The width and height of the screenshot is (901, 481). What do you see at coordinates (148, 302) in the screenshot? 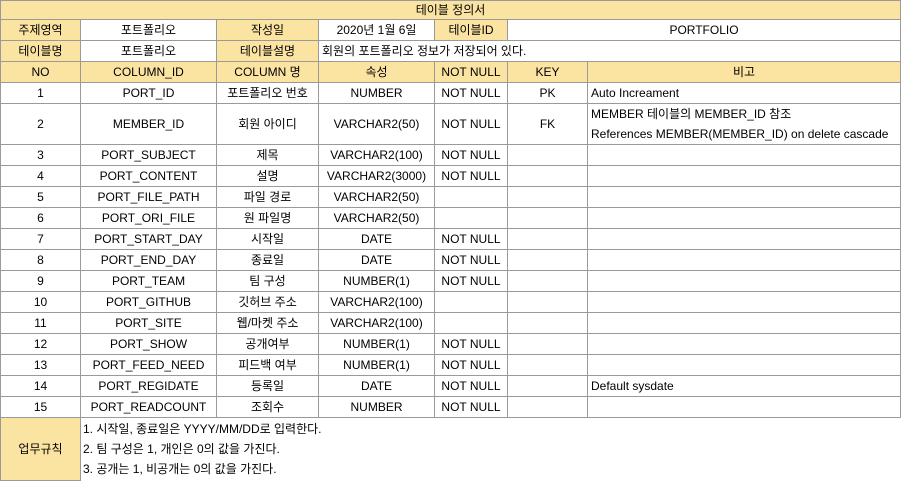
I see `row-column-id: PORT_GITHUB` at bounding box center [148, 302].